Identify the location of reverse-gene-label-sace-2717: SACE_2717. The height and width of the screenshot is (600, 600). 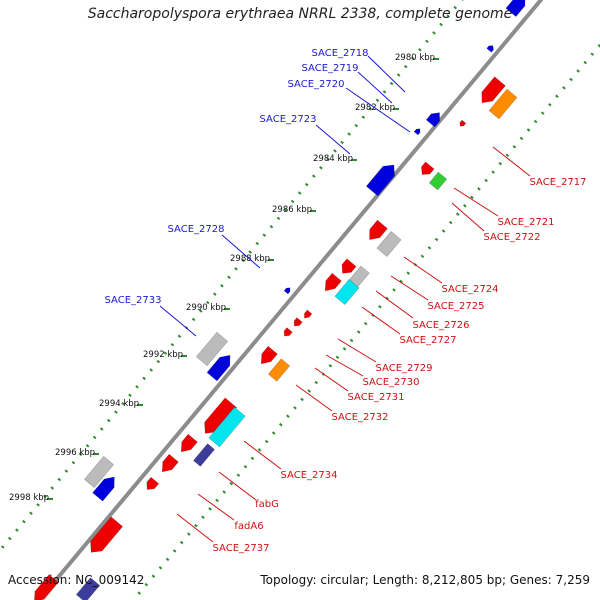
(558, 182).